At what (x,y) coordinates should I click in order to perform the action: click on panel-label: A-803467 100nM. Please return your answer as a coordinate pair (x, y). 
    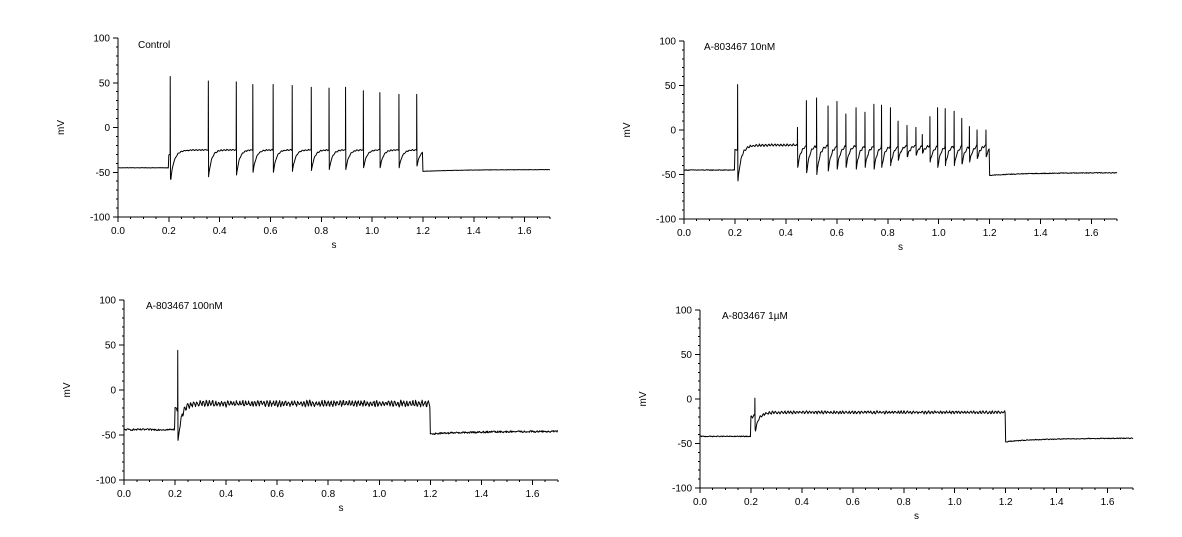
    Looking at the image, I should click on (184, 306).